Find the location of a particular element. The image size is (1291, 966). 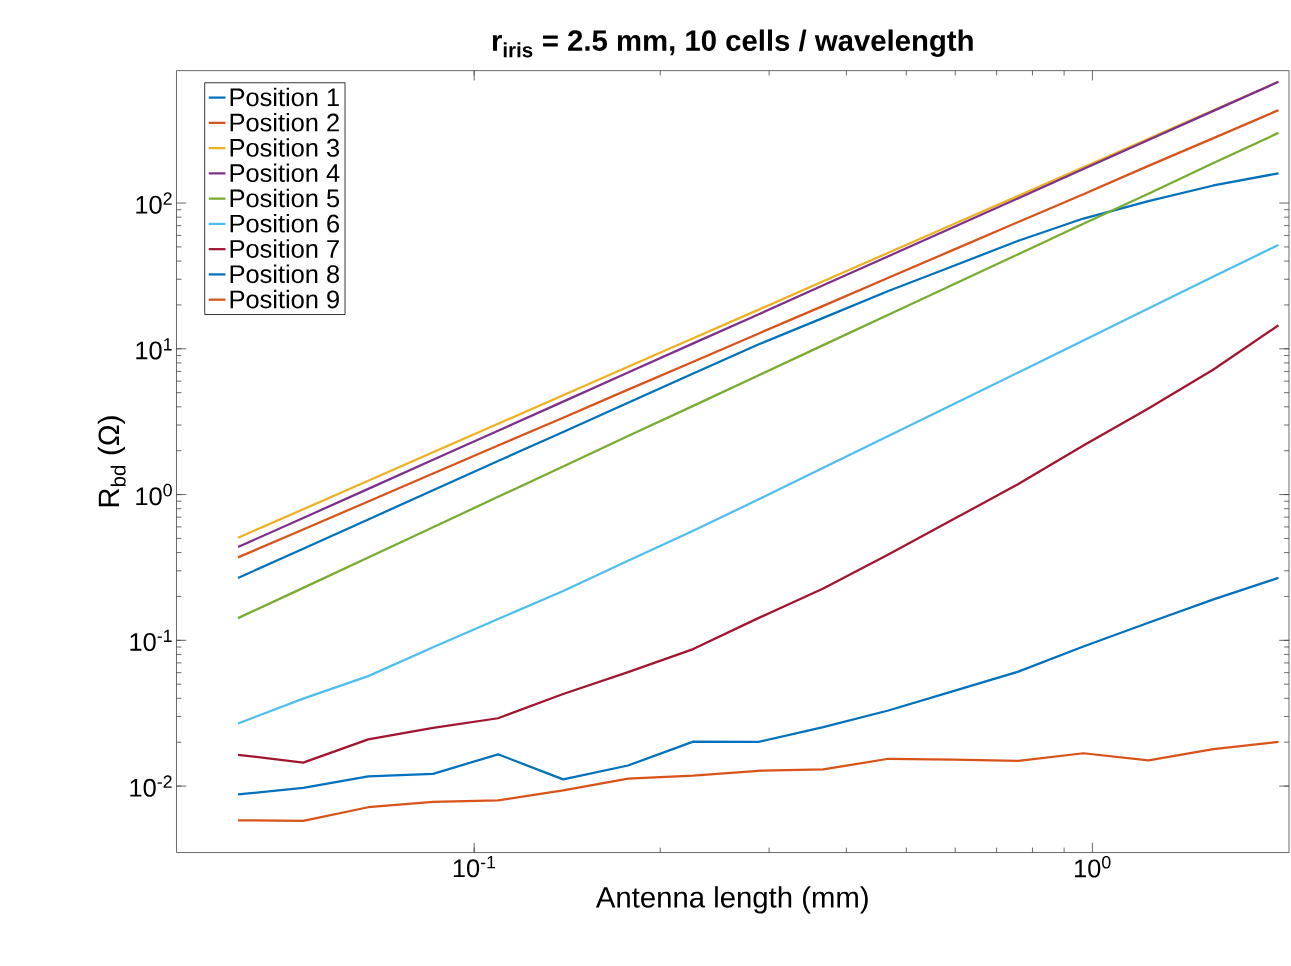

y-tick-label: 10$^{1}$ is located at coordinates (154, 348).